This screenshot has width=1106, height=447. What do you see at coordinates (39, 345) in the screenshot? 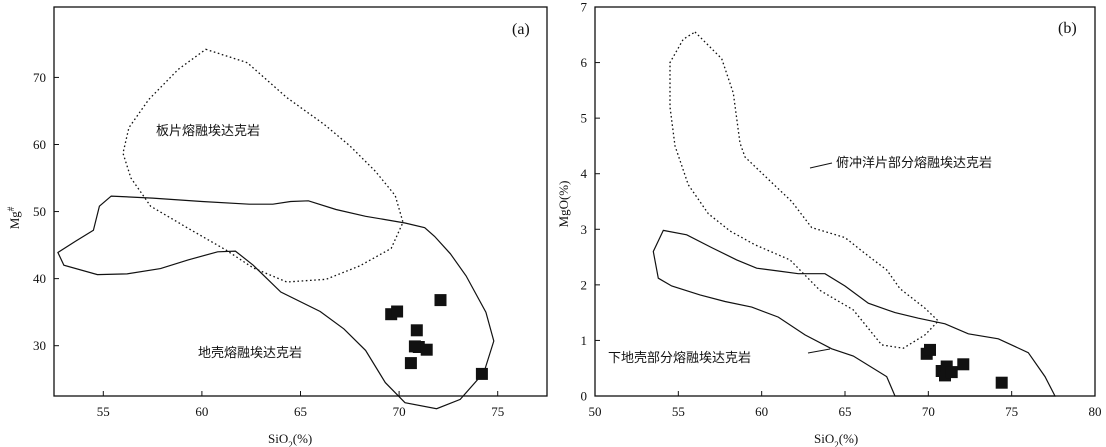
I see `y-tick-label: 30` at bounding box center [39, 345].